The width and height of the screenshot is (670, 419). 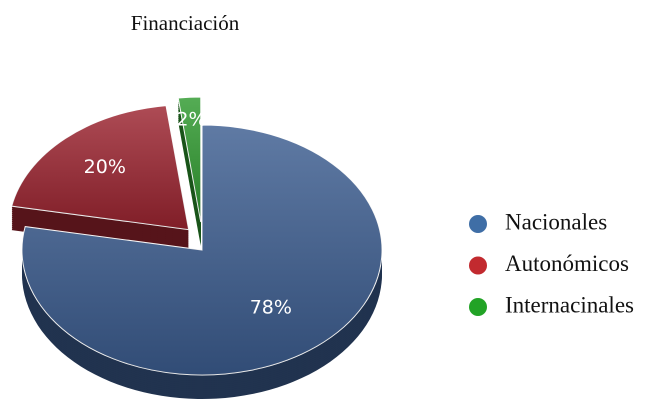 I want to click on slice-label: 78%, so click(x=271, y=307).